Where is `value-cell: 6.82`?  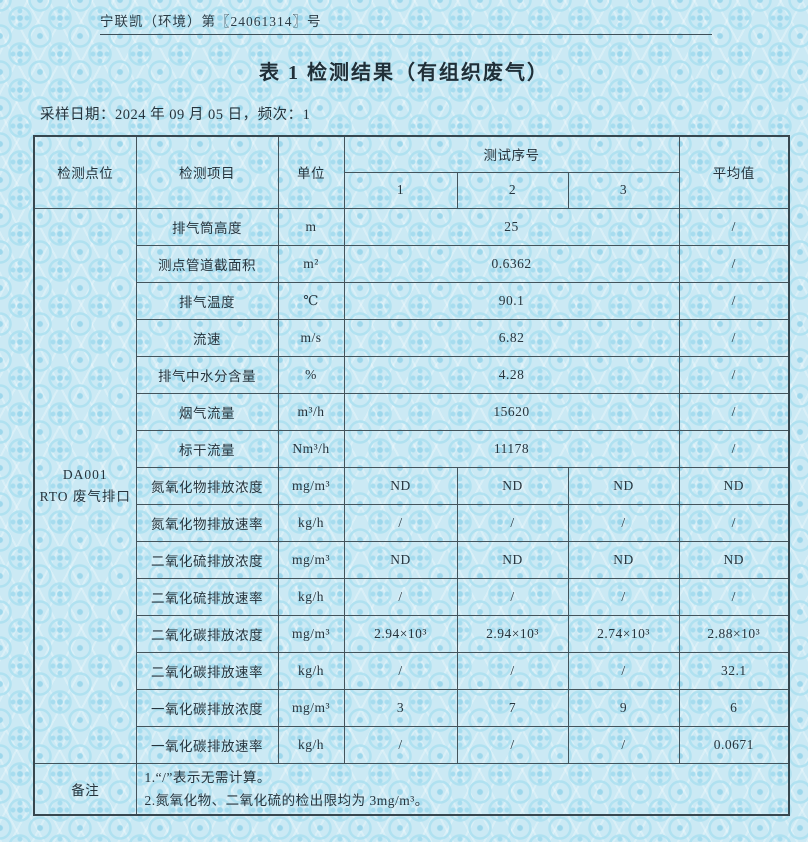
value-cell: 6.82 is located at coordinates (511, 337).